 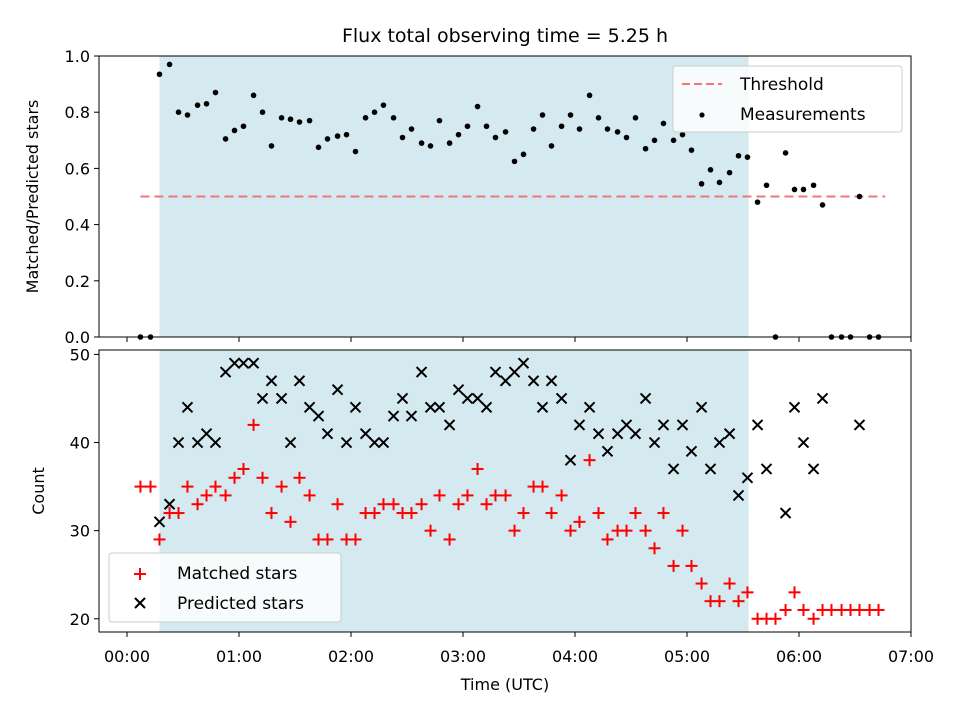 I want to click on ratio-y-axis: 0.0 0.2 0.4 0.6 0.8 1.0, so click(x=82, y=197).